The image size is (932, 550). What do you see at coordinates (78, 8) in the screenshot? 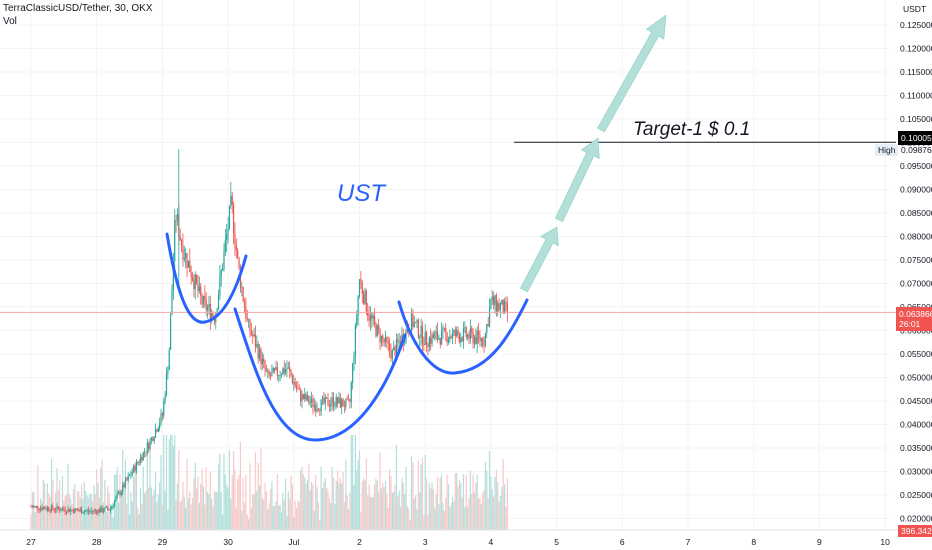
I see `symbol-title: TerraClassicUSD/Tether, 30, OKX` at bounding box center [78, 8].